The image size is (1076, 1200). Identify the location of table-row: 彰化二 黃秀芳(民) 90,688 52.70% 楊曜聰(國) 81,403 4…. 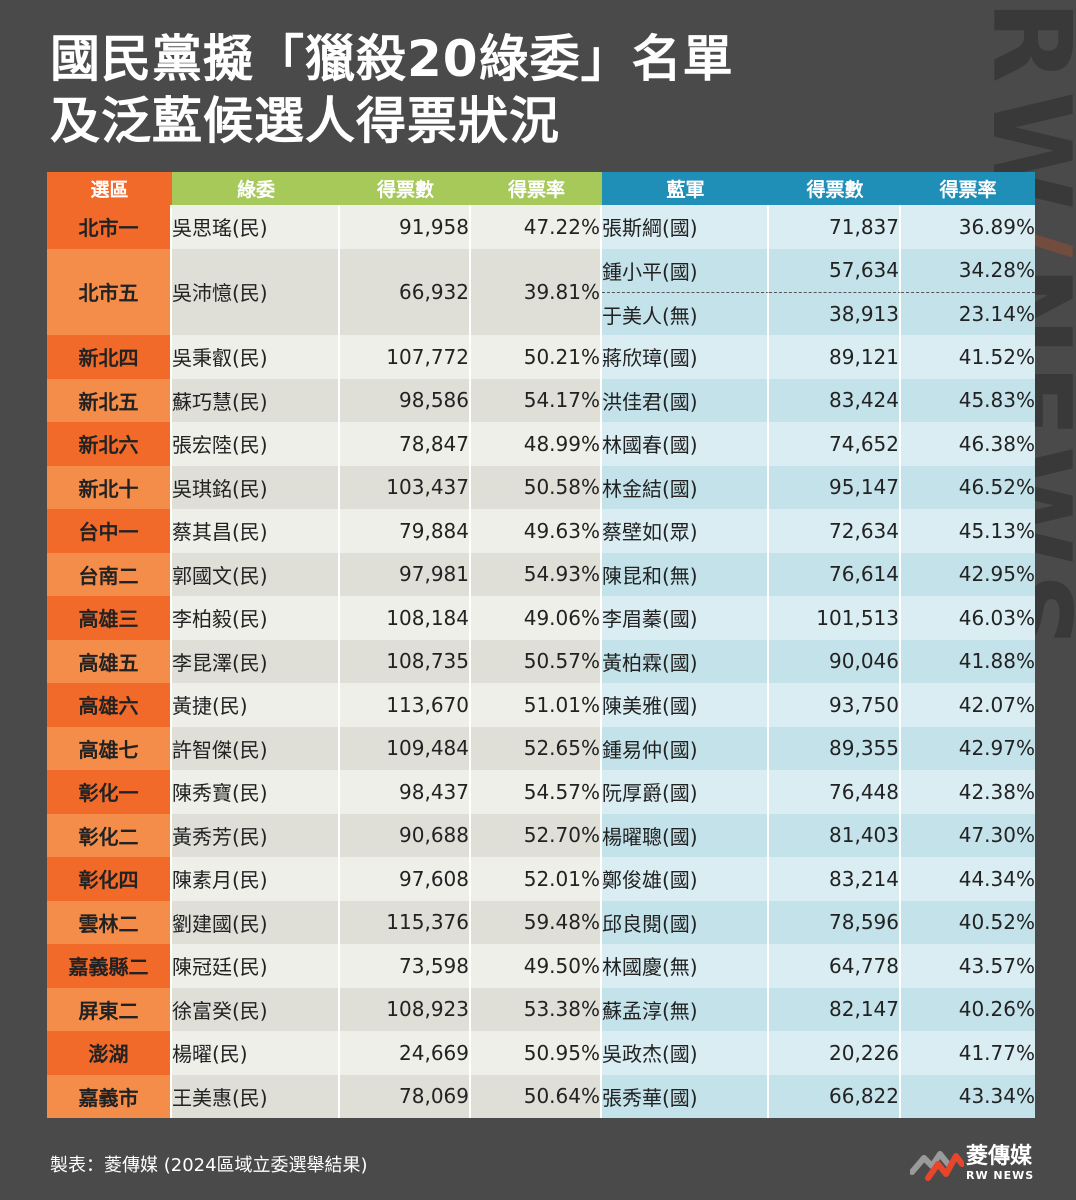
(541, 835).